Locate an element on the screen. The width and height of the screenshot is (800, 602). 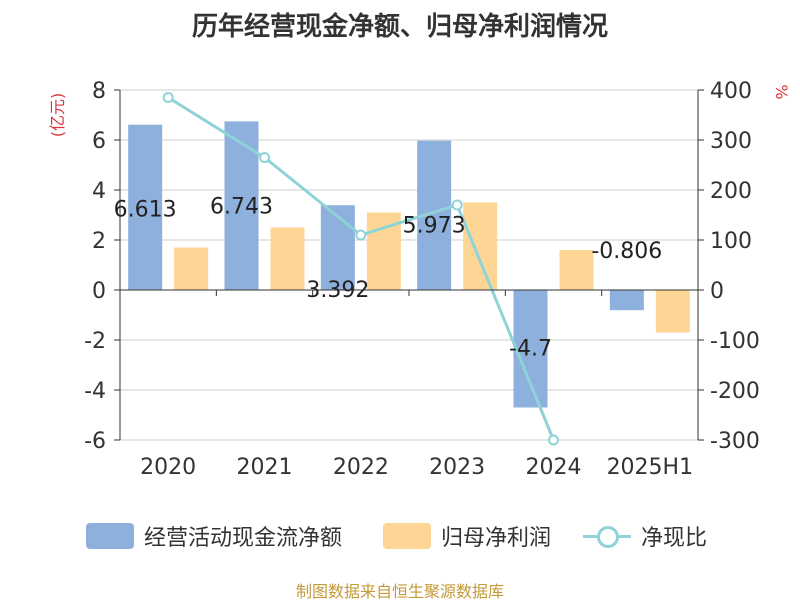
right-tick-label: 200 is located at coordinates (731, 191).